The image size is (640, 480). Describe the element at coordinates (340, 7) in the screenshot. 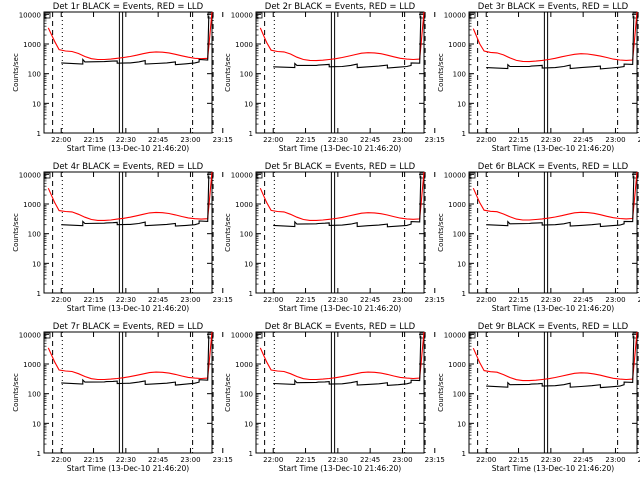

I see `panel-title: Det 2r BLACK = Events, RED = LLD` at that location.